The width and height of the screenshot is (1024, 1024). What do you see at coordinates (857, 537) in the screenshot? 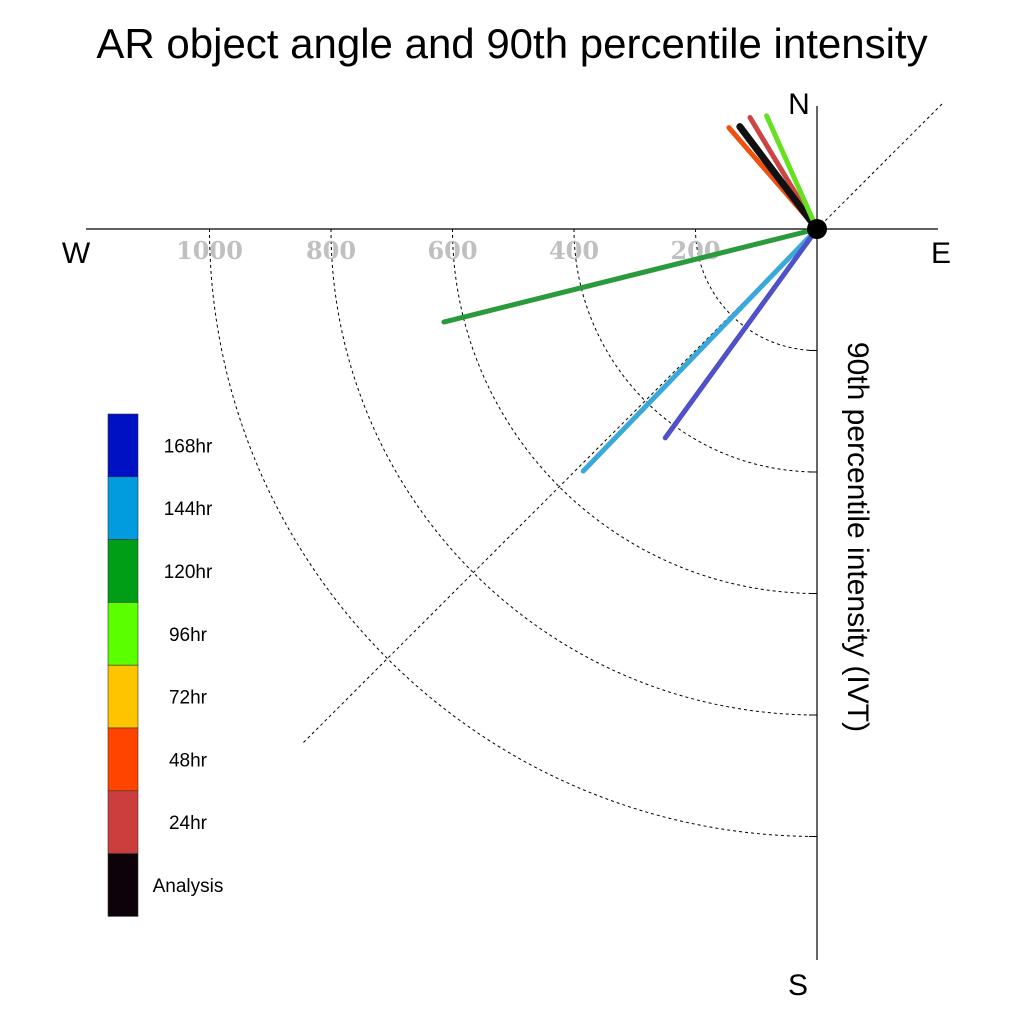
I see `y-axis-label: 90th percentile intensity (IVT)` at bounding box center [857, 537].